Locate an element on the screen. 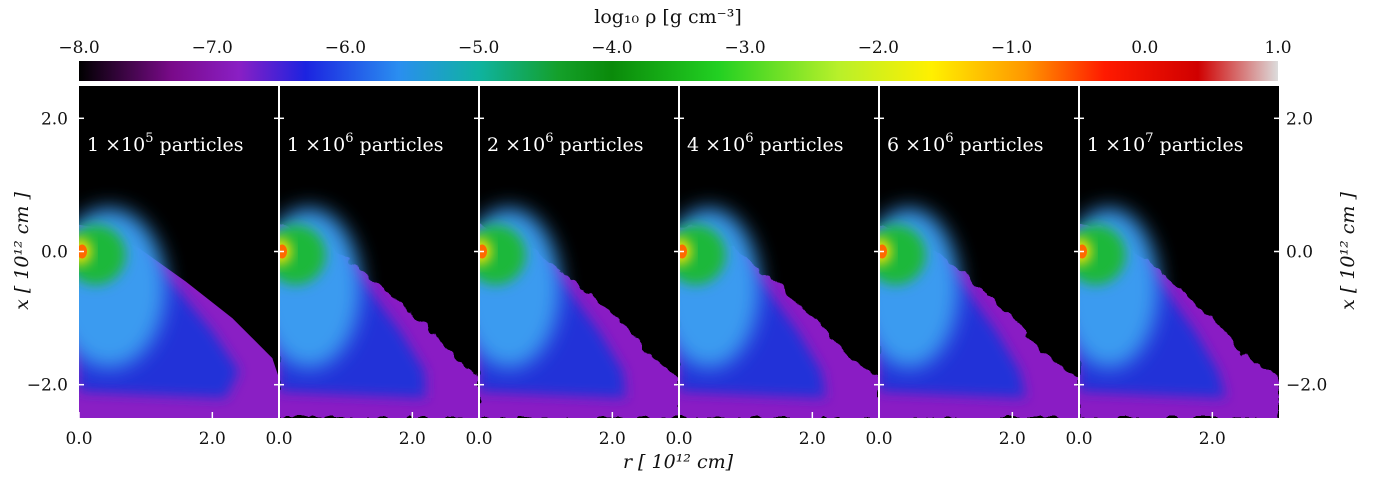 The image size is (1383, 477). panel-4: 4 ×106 particles is located at coordinates (779, 251).